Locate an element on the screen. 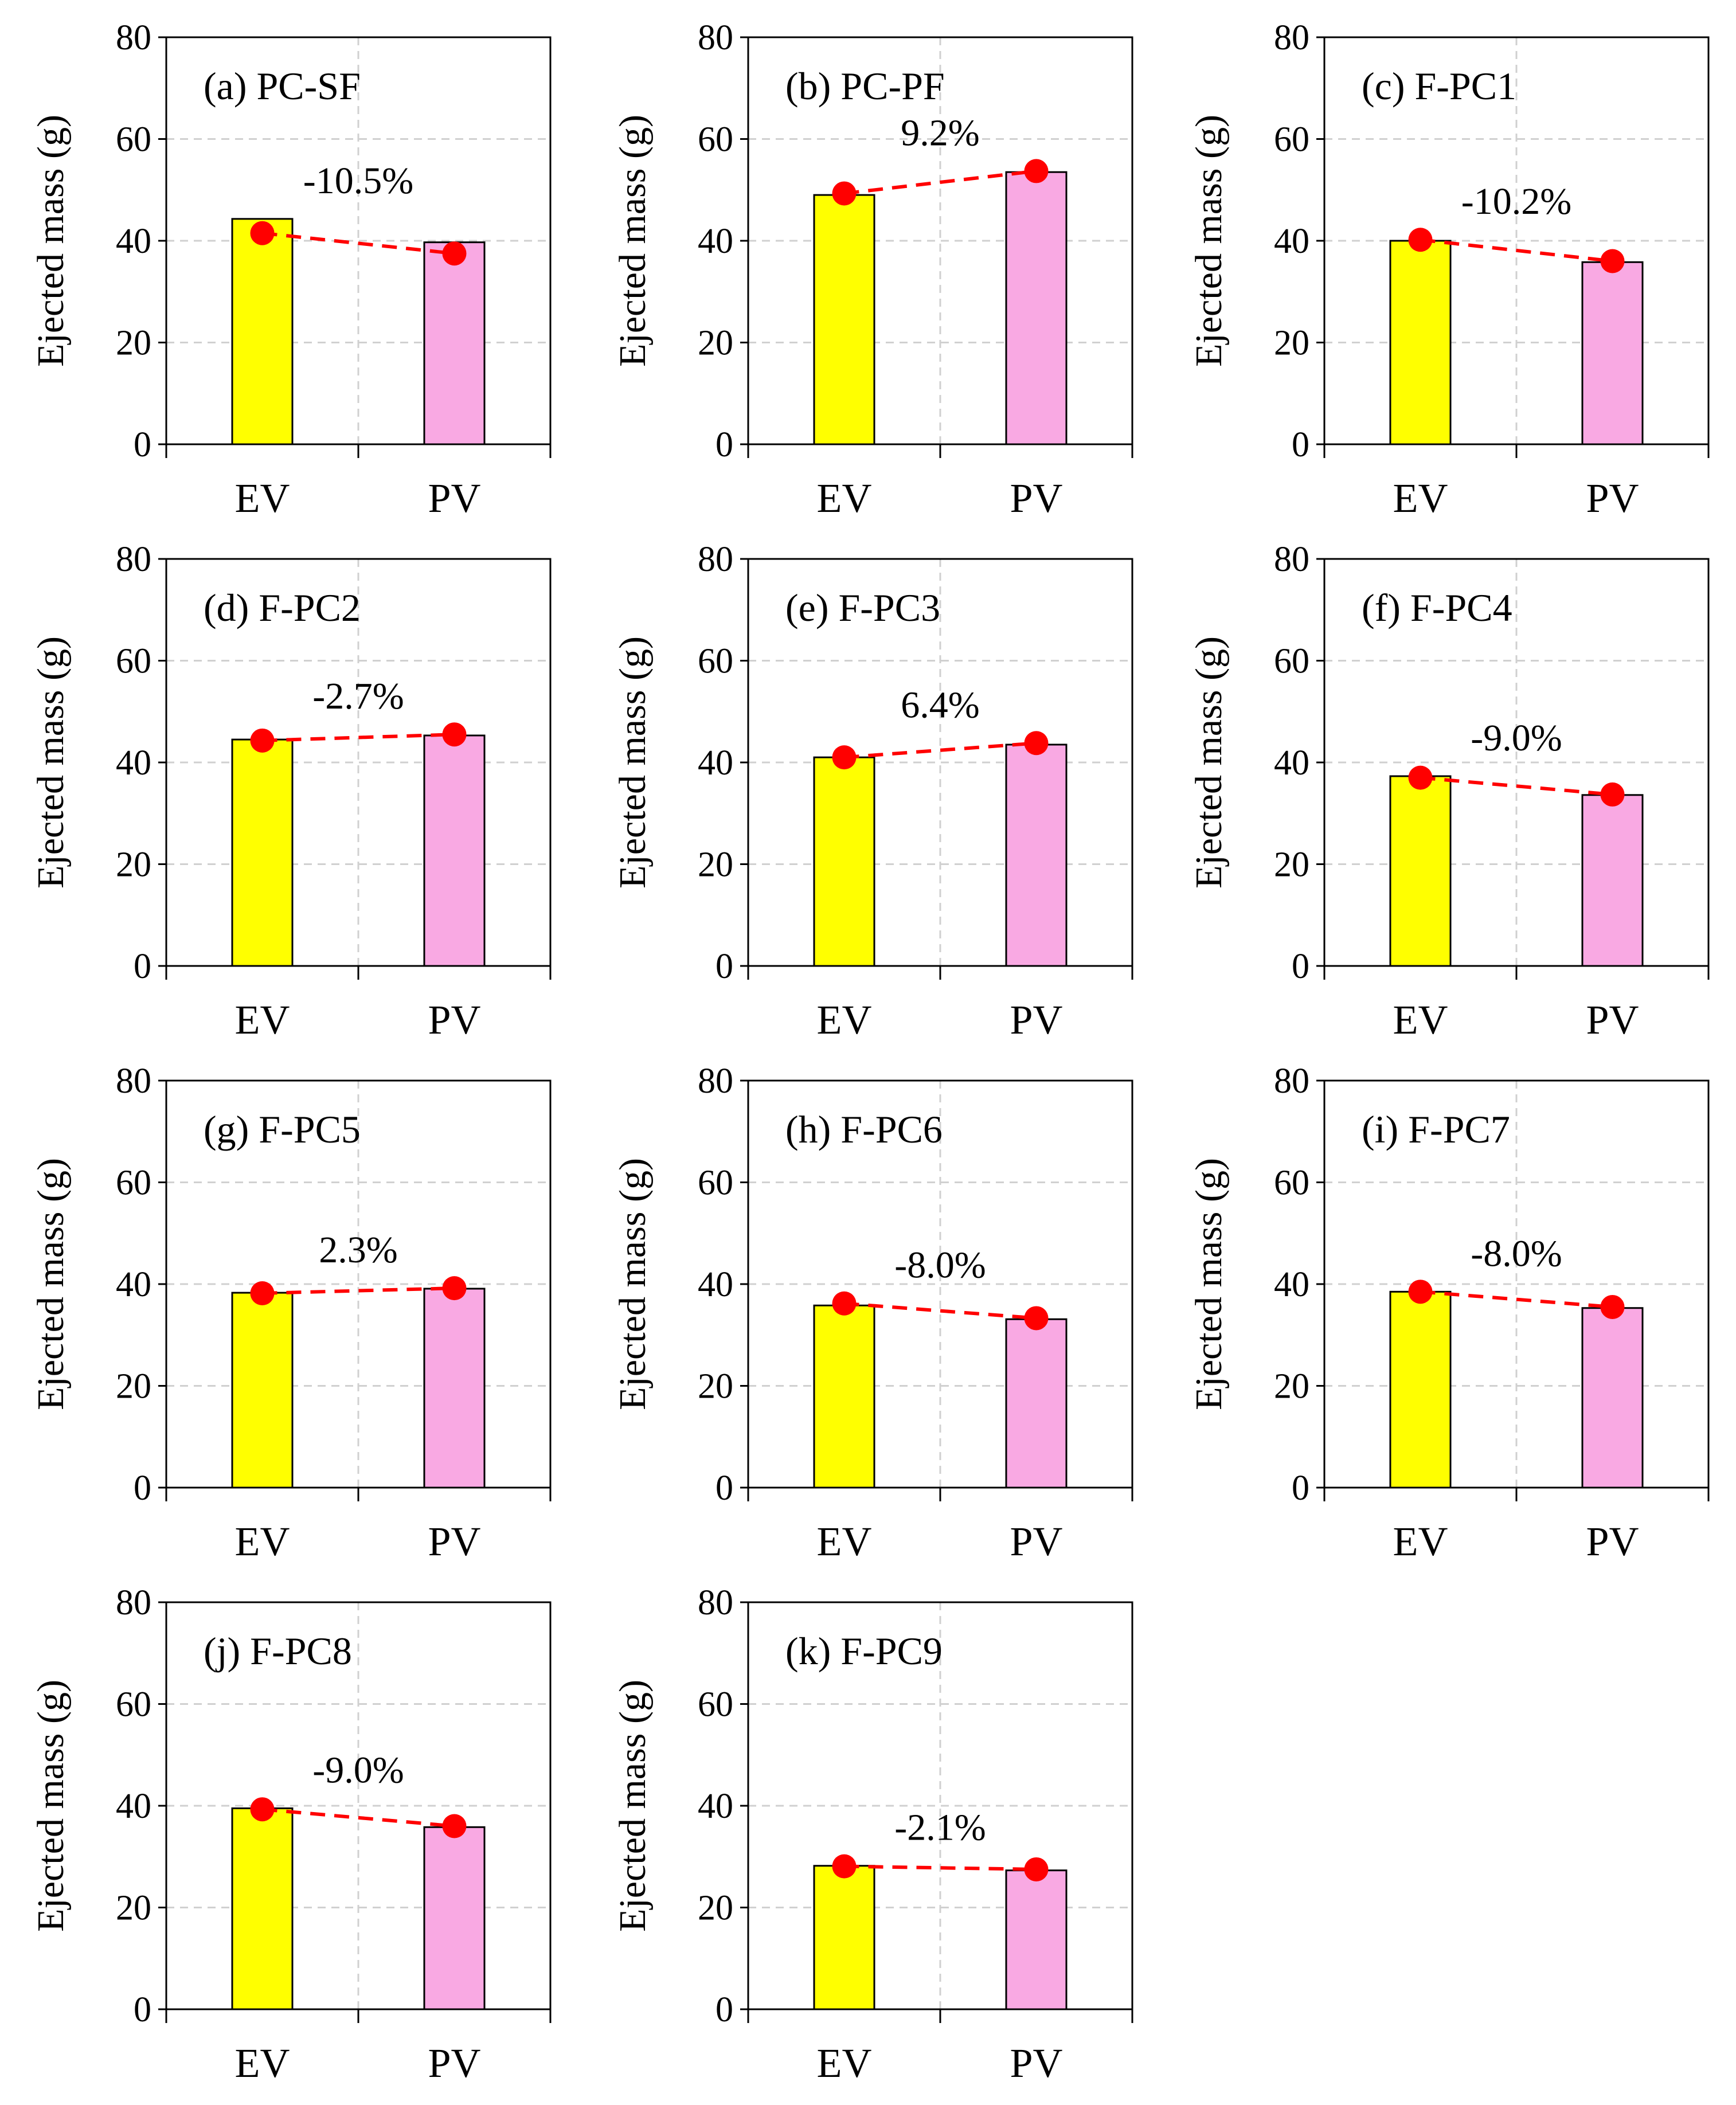 This screenshot has width=1736, height=2105. panel-title: (b) PC-PF is located at coordinates (865, 86).